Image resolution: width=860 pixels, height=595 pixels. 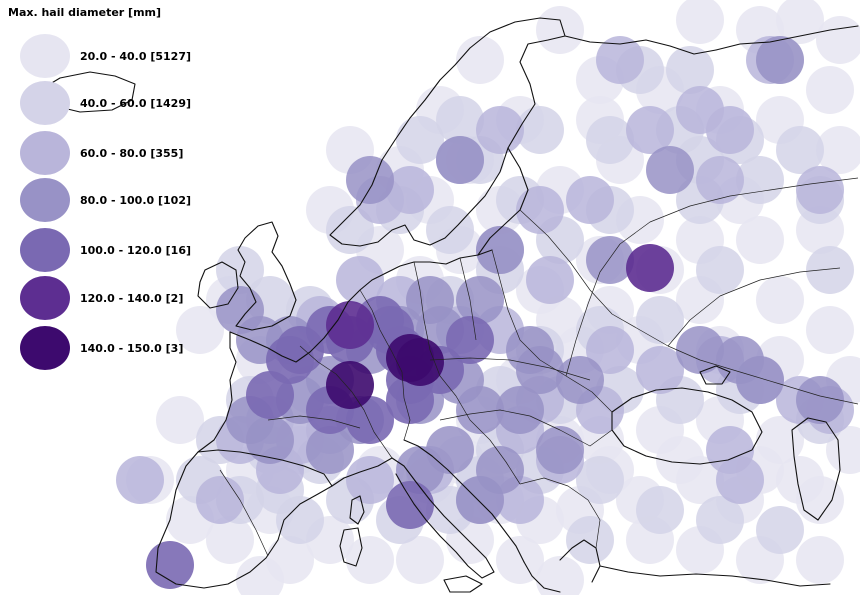 What do you see at coordinates (101, 298) in the screenshot?
I see `legend-item-120-140: 120.0 - 140.0 [2]` at bounding box center [101, 298].